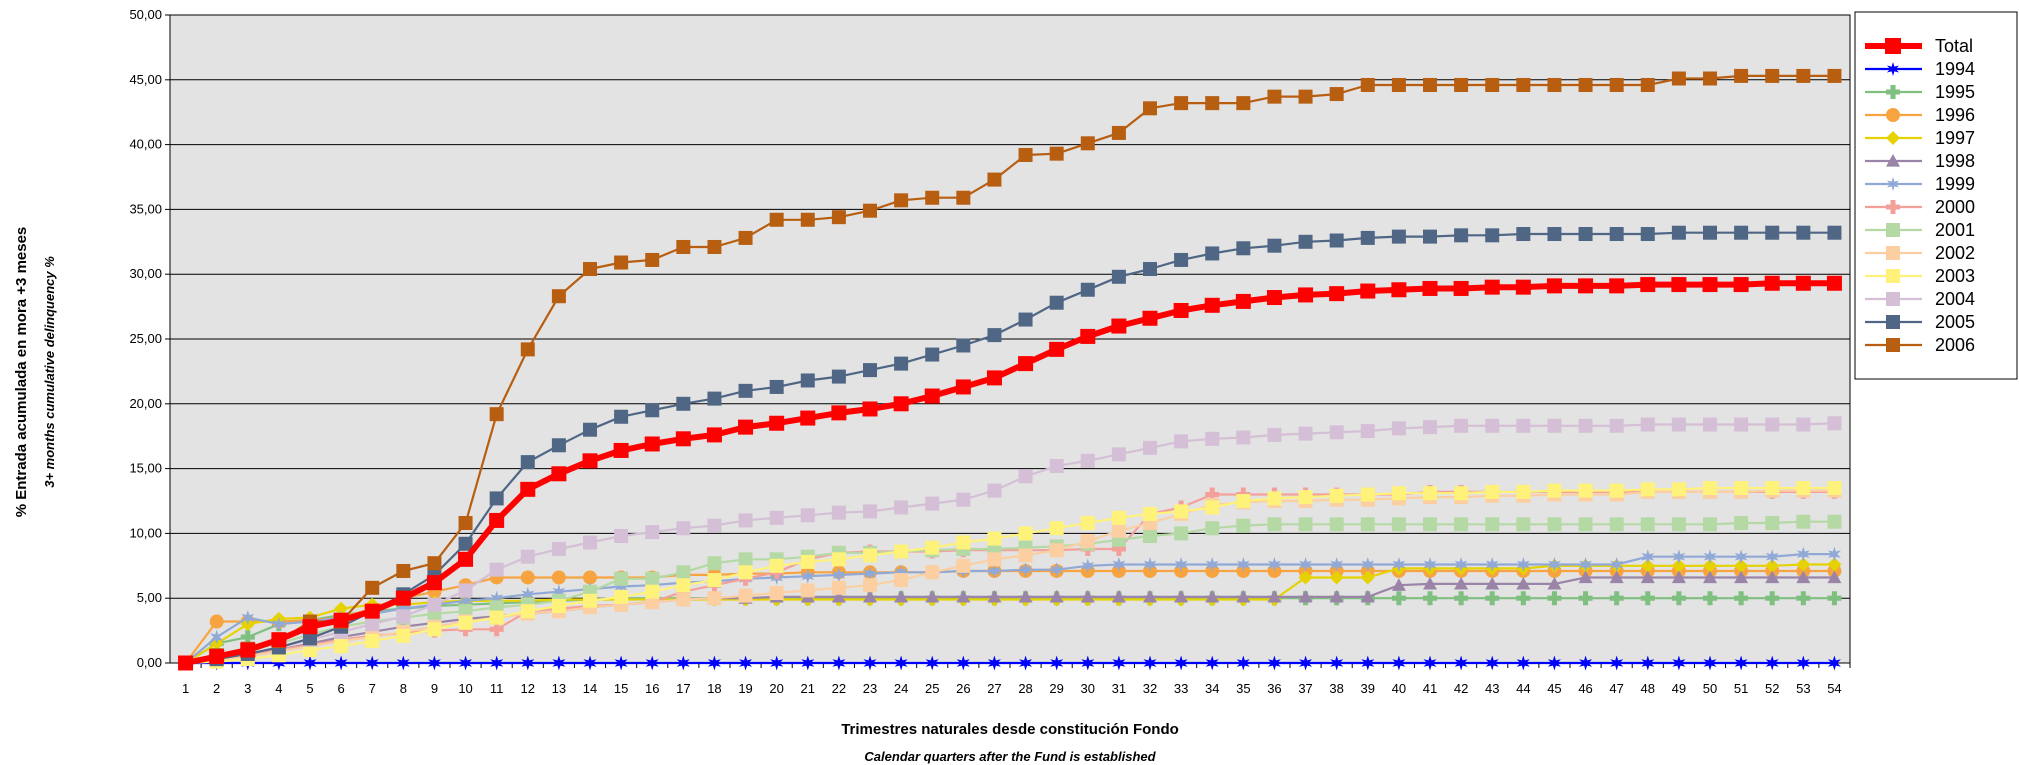 This screenshot has height=765, width=2019. Describe the element at coordinates (1554, 688) in the screenshot. I see `x-tick-label: 45` at that location.